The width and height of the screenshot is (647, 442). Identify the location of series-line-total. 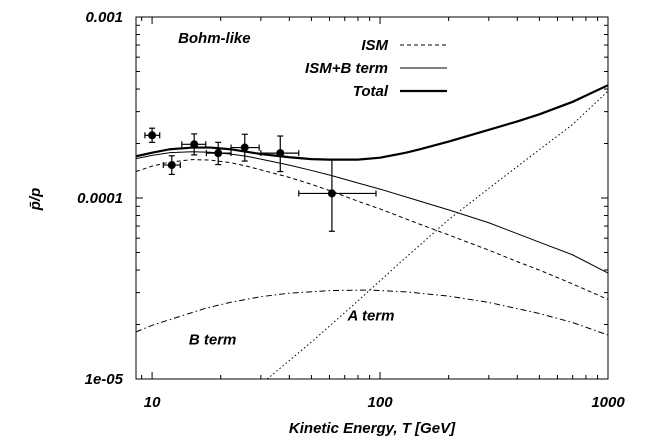
(372, 122).